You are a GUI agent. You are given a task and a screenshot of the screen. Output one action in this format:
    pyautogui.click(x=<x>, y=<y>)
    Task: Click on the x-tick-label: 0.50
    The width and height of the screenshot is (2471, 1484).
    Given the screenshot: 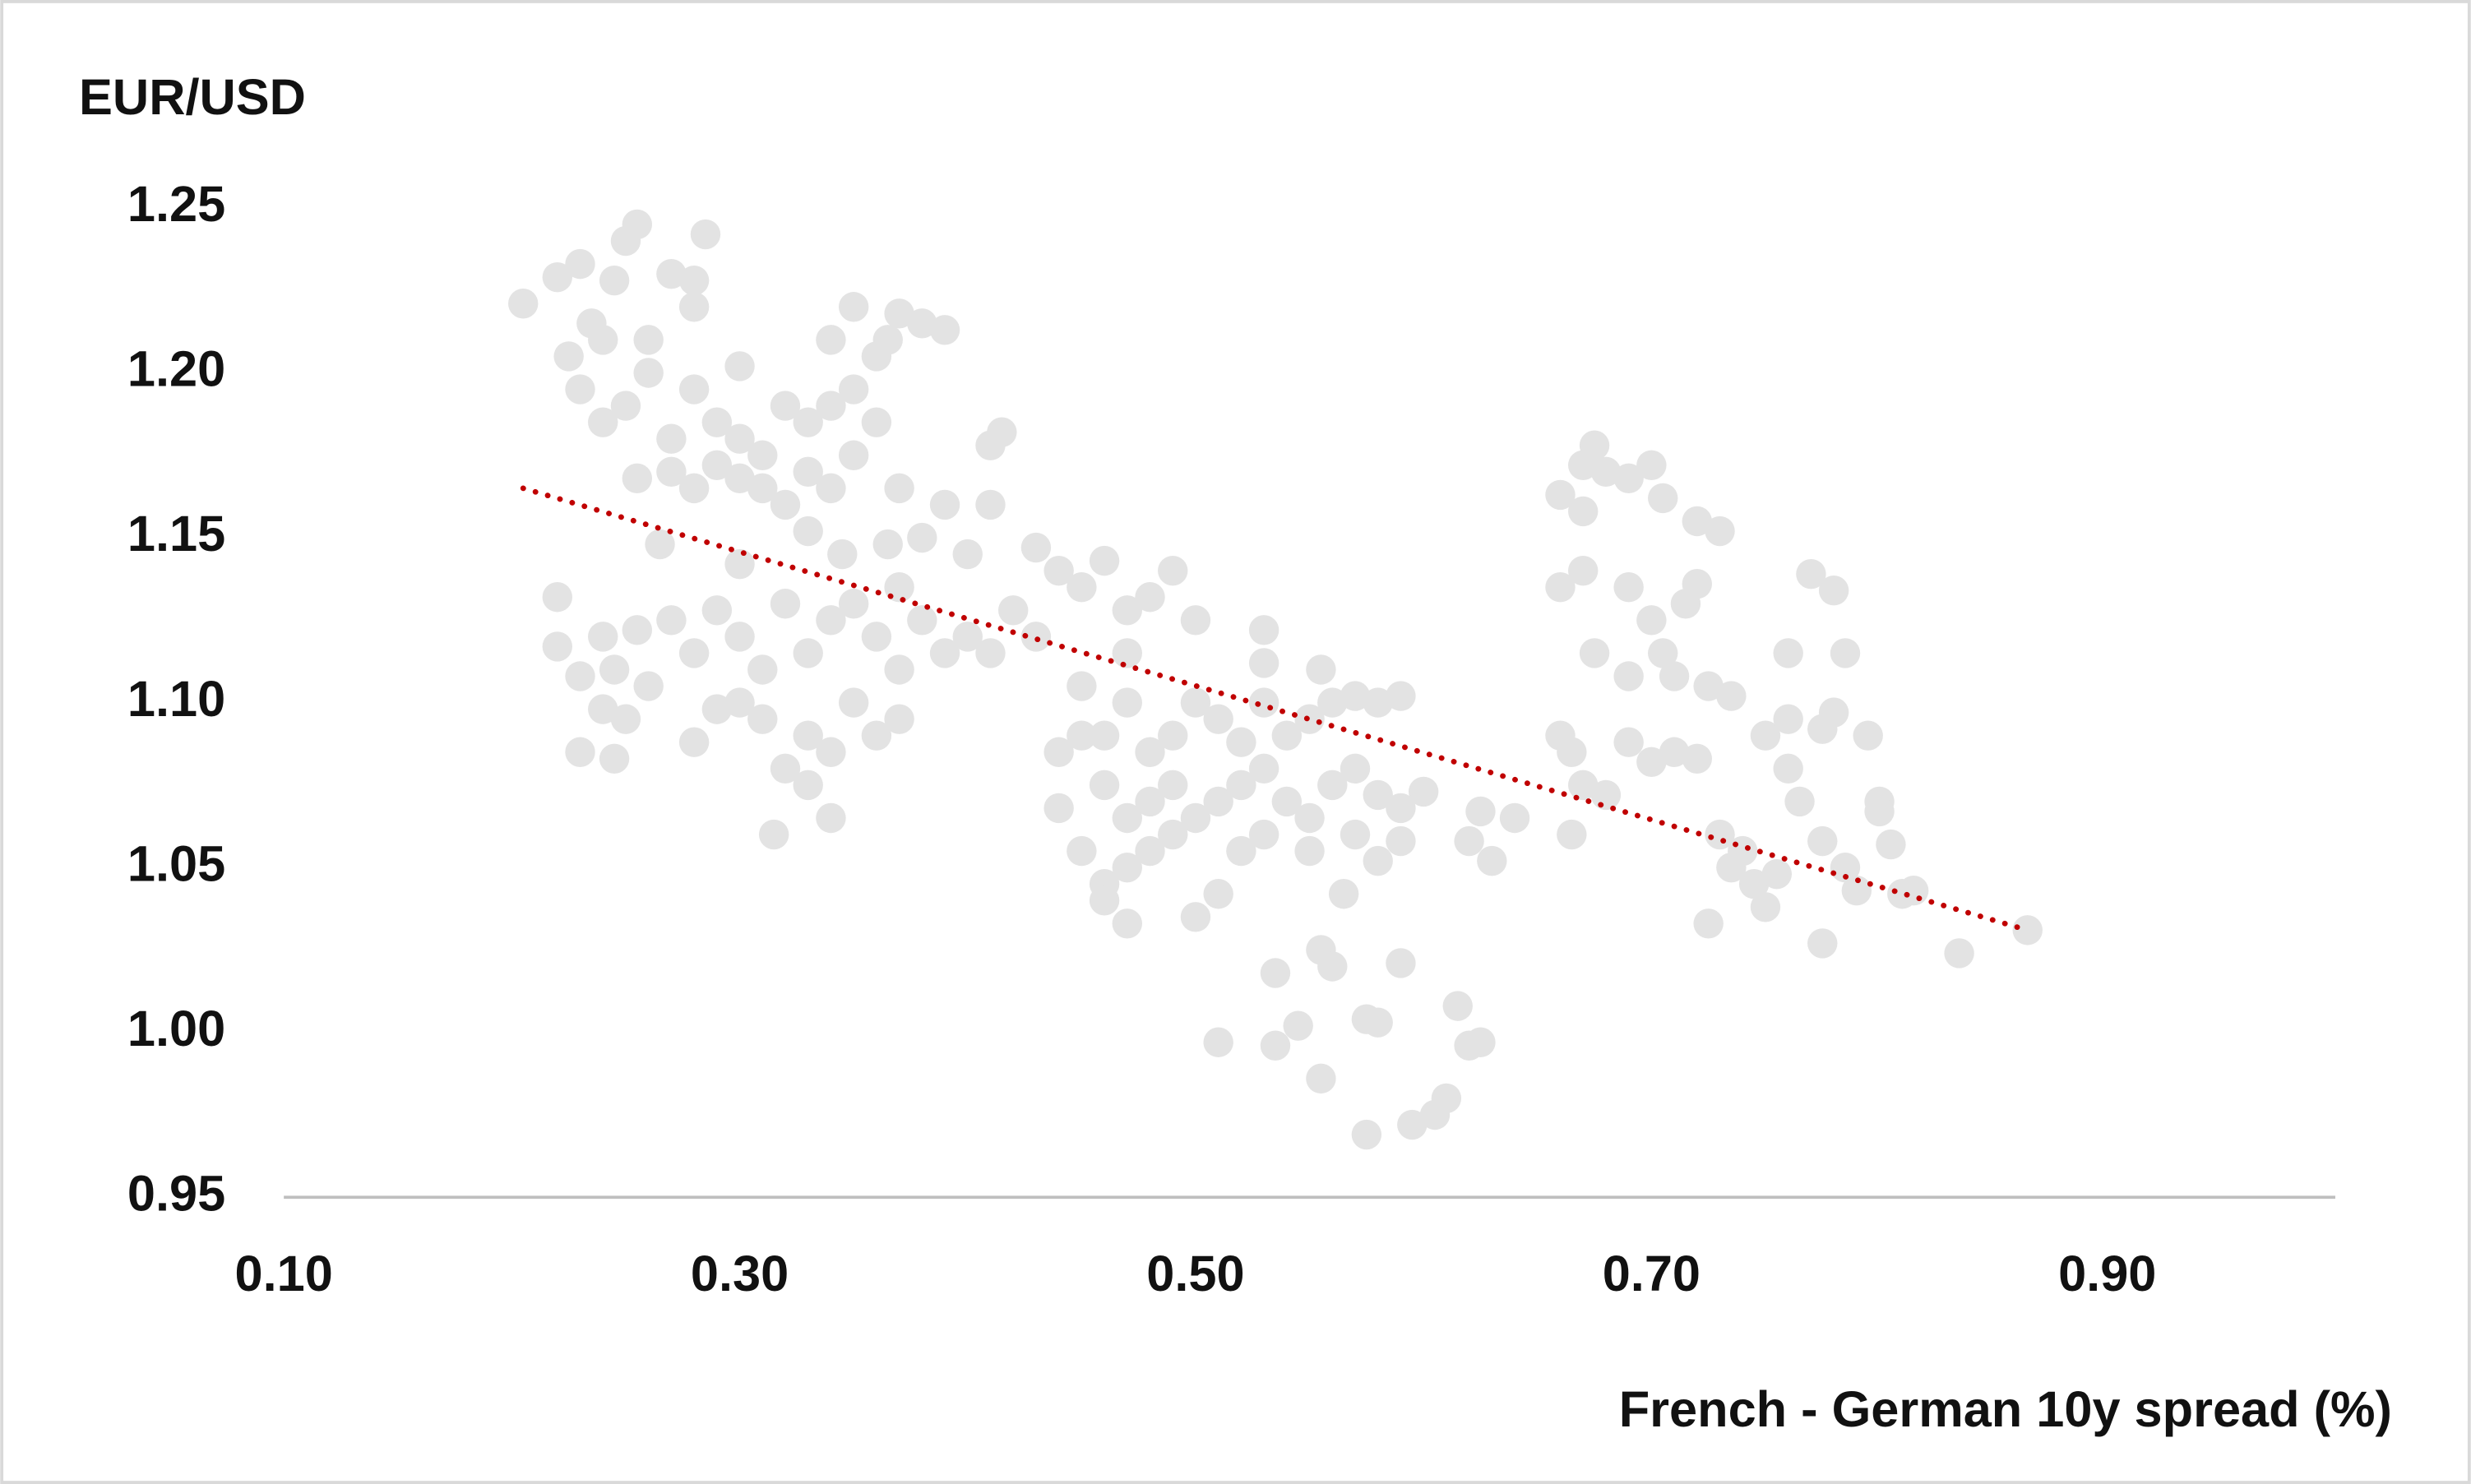 What is the action you would take?
    pyautogui.click(x=1195, y=1273)
    